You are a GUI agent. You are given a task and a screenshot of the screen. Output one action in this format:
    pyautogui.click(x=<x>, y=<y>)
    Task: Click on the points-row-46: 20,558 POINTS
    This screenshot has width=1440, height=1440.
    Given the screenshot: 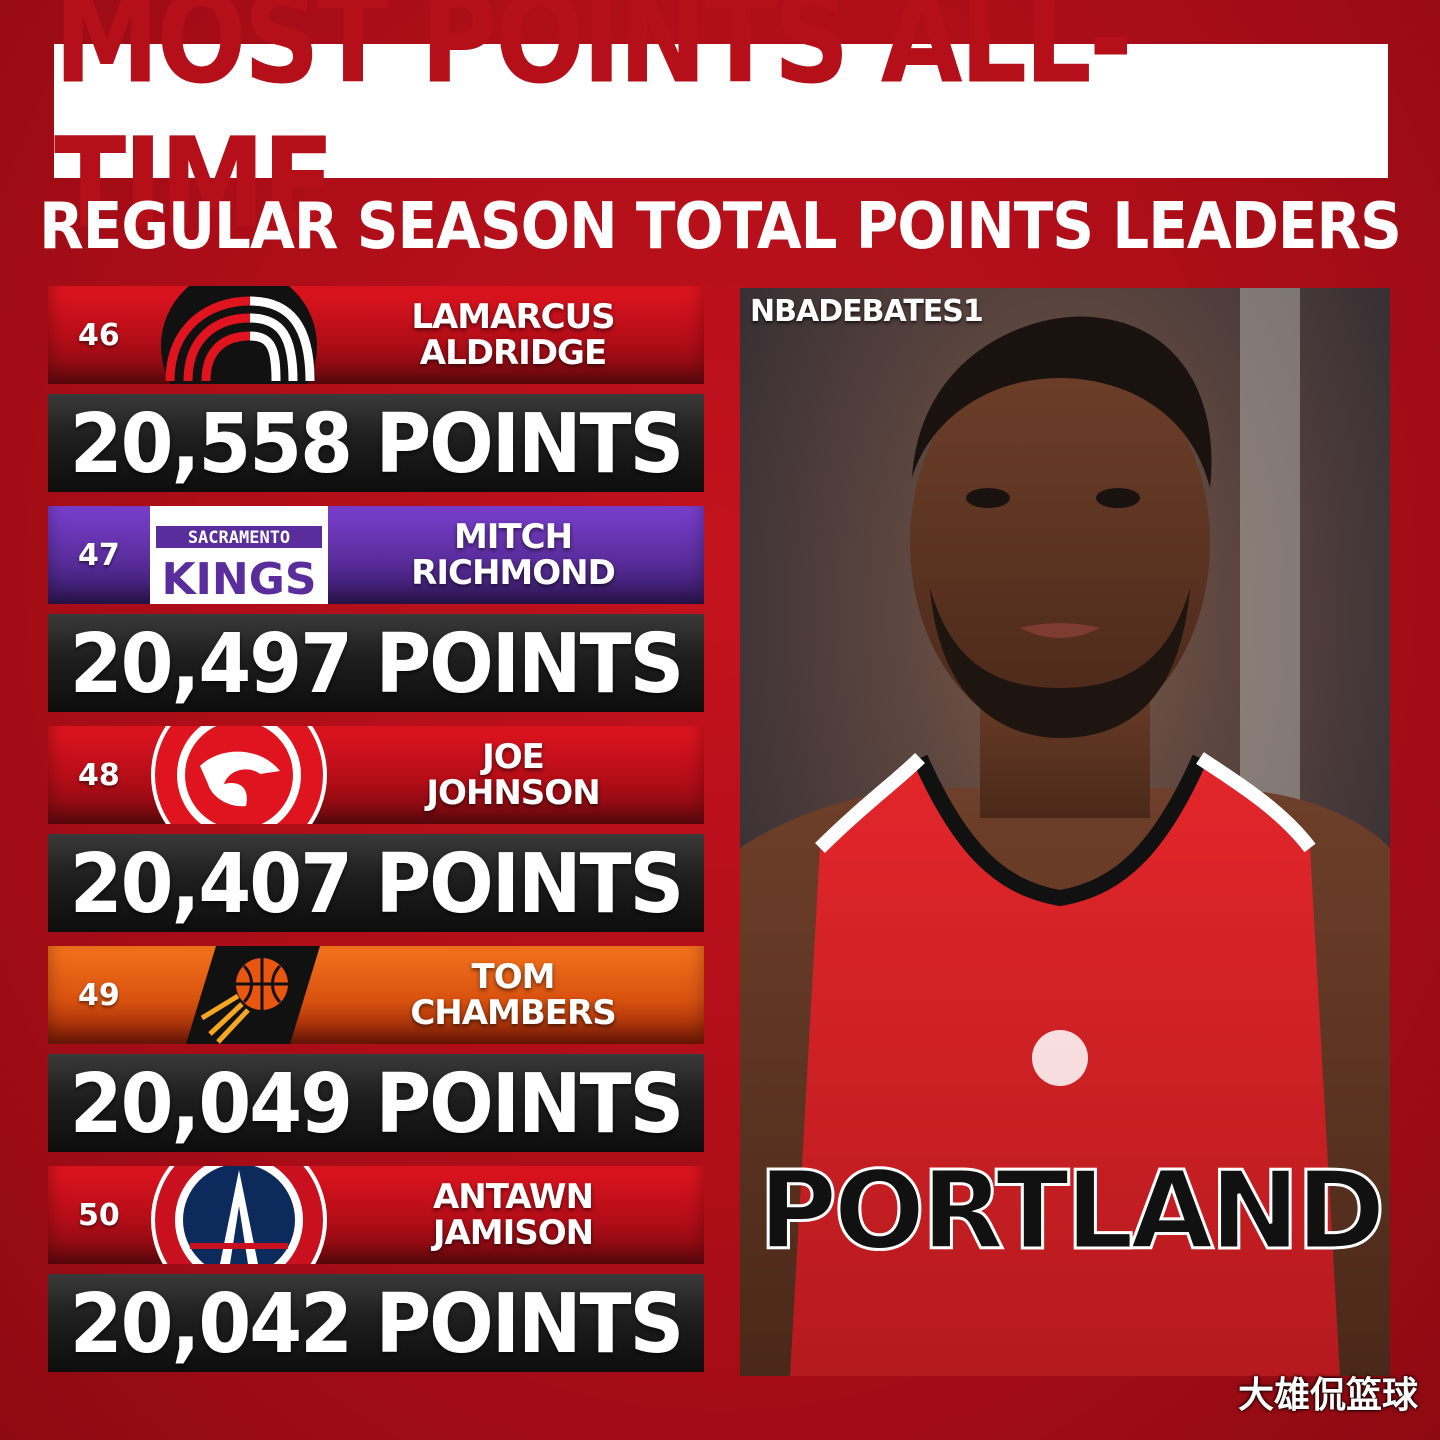 What is the action you would take?
    pyautogui.click(x=376, y=443)
    